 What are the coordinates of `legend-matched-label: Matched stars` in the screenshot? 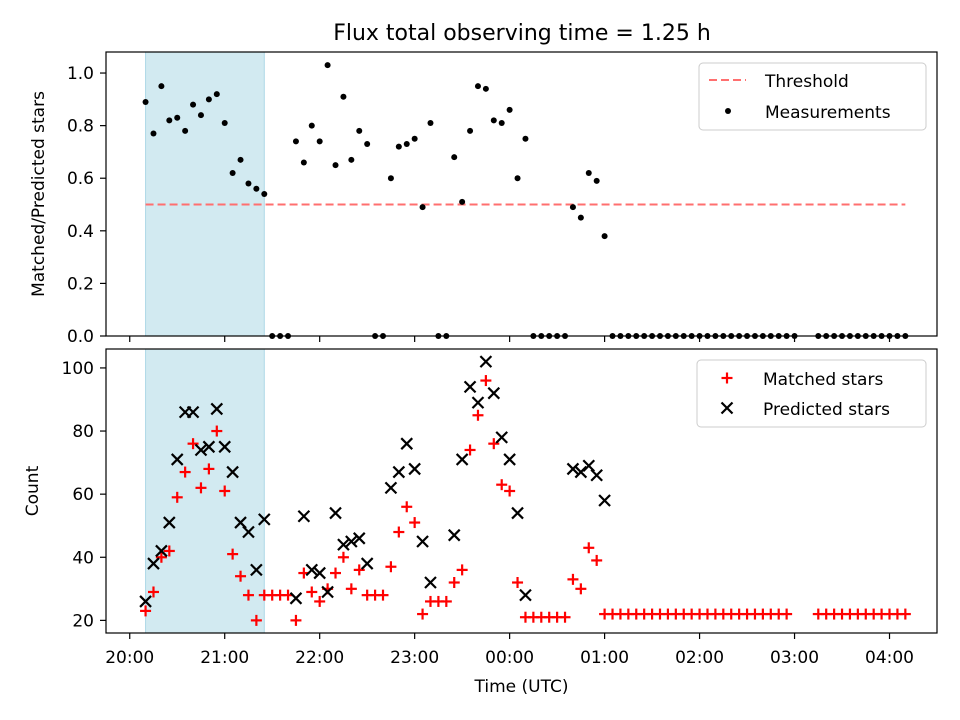 It's located at (823, 380).